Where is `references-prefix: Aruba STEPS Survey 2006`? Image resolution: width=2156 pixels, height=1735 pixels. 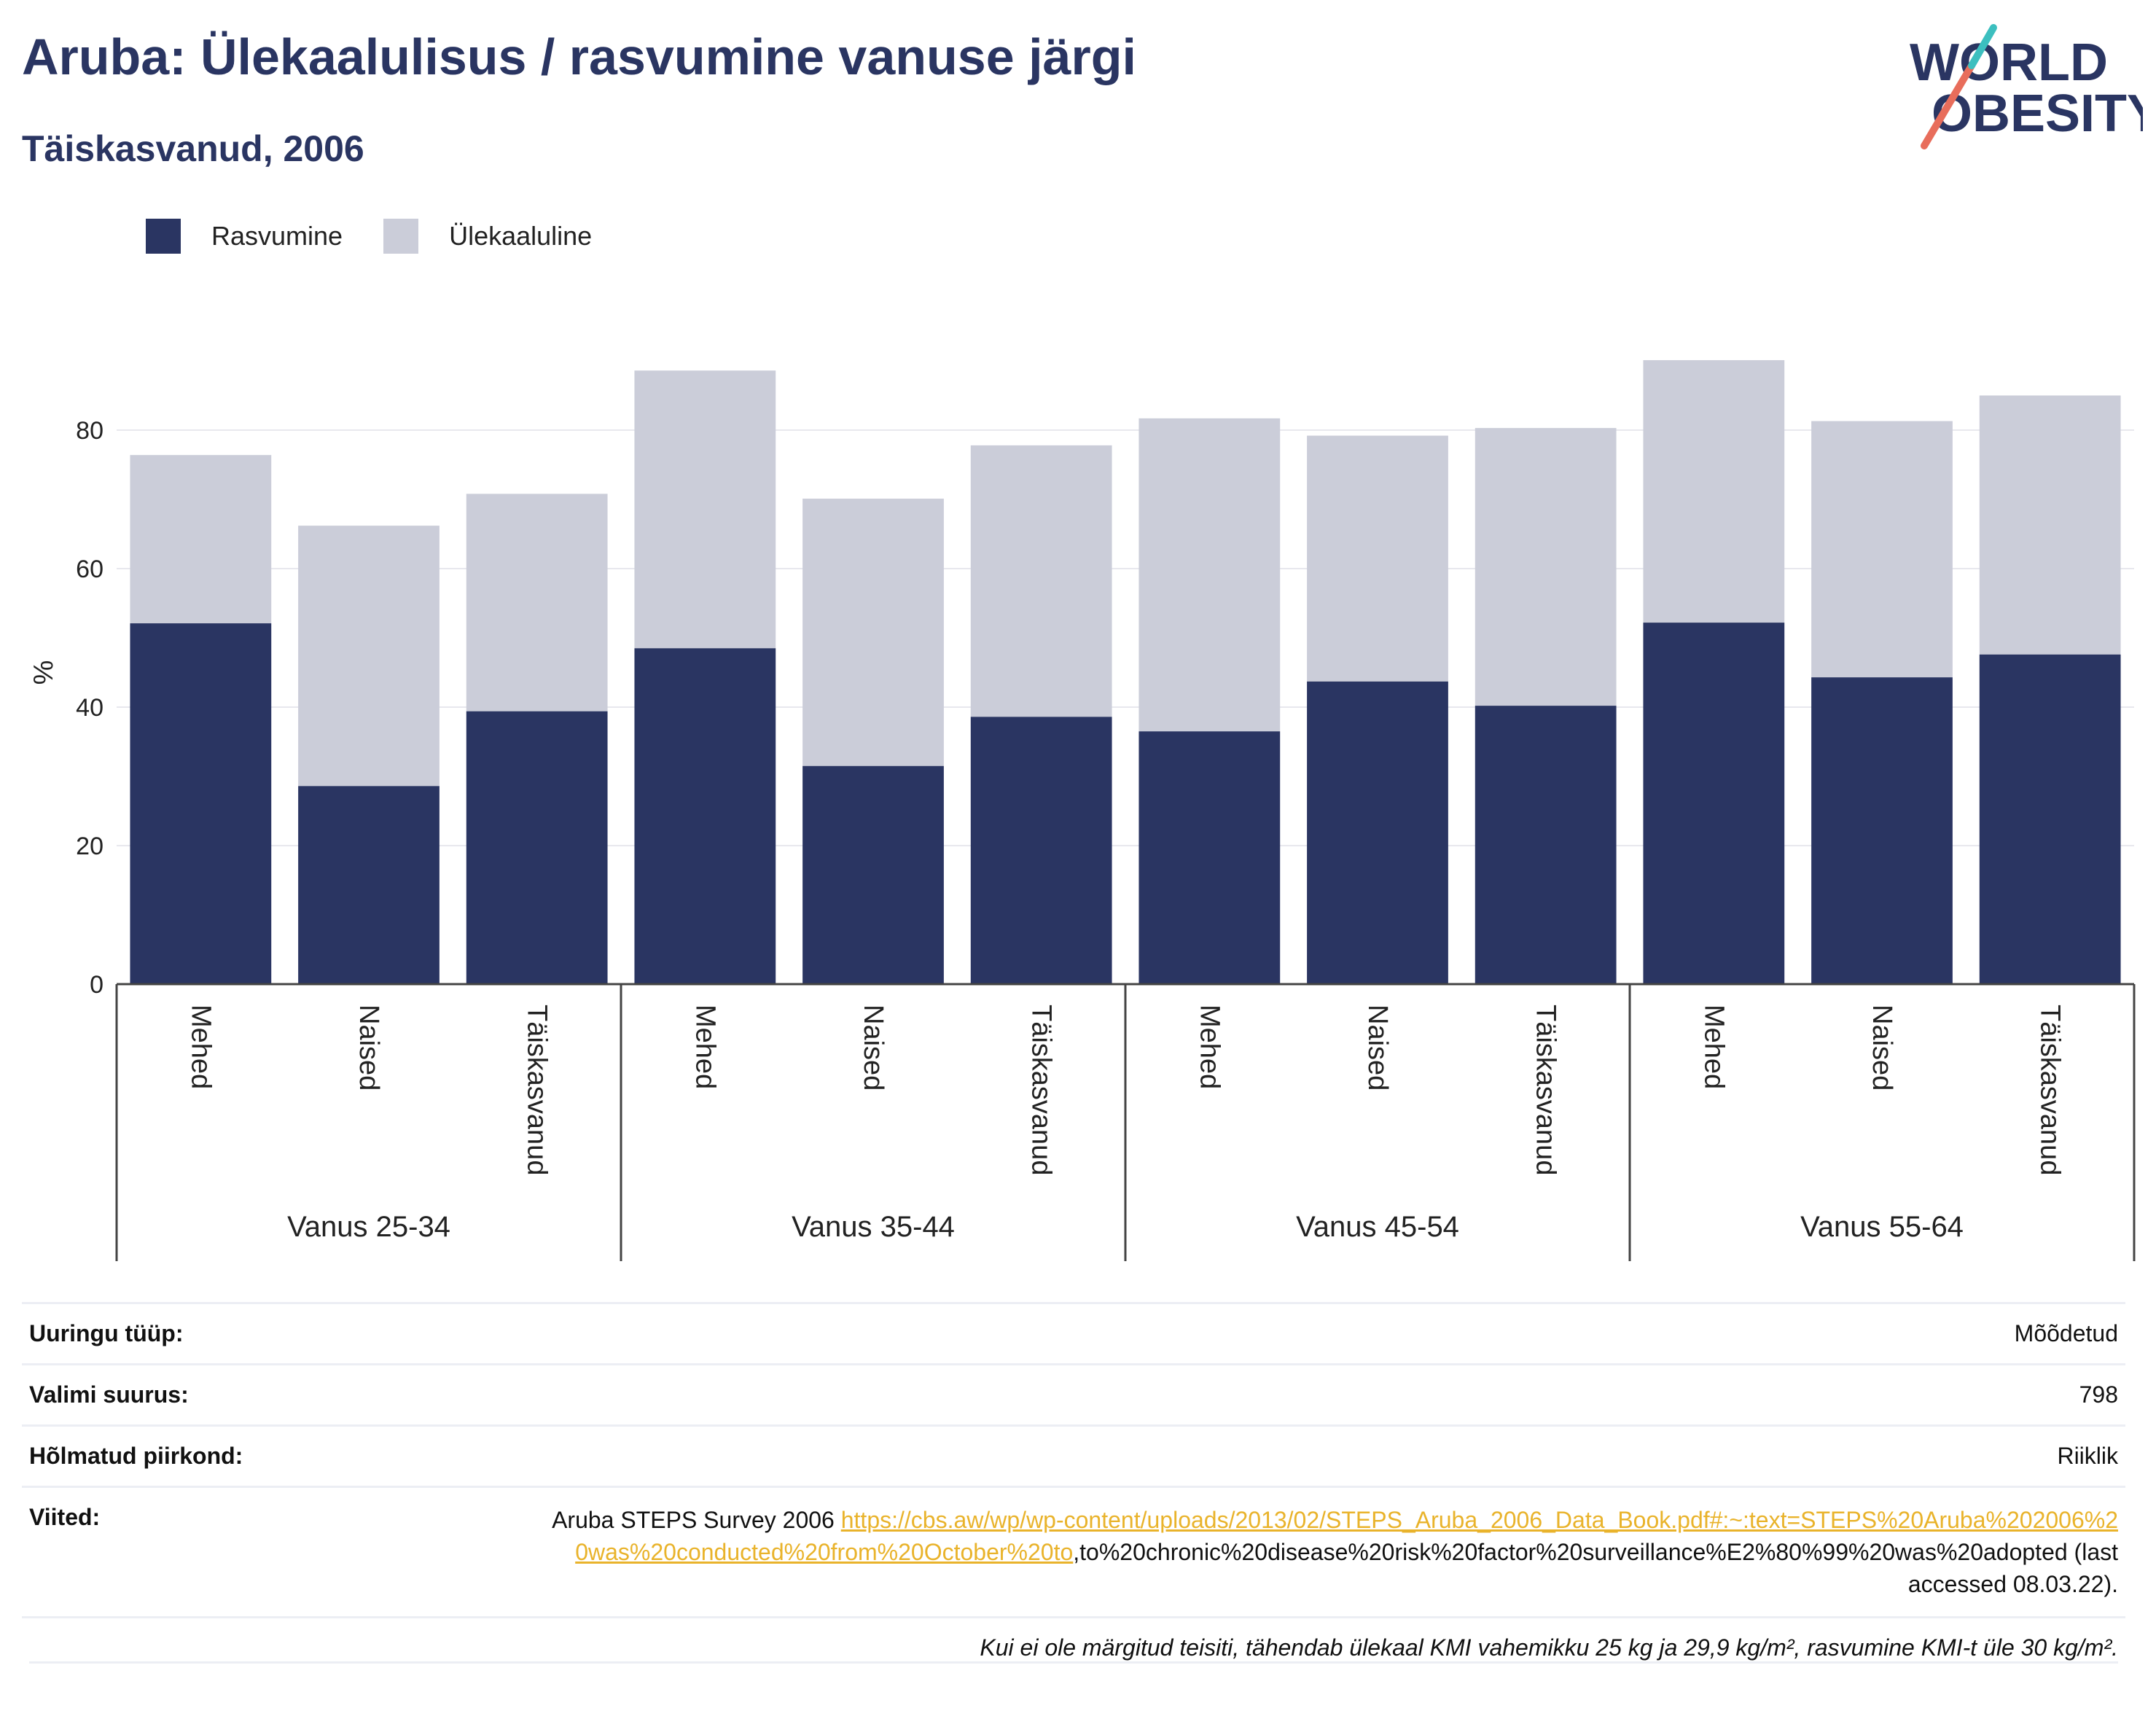 references-prefix: Aruba STEPS Survey 2006 is located at coordinates (697, 1520).